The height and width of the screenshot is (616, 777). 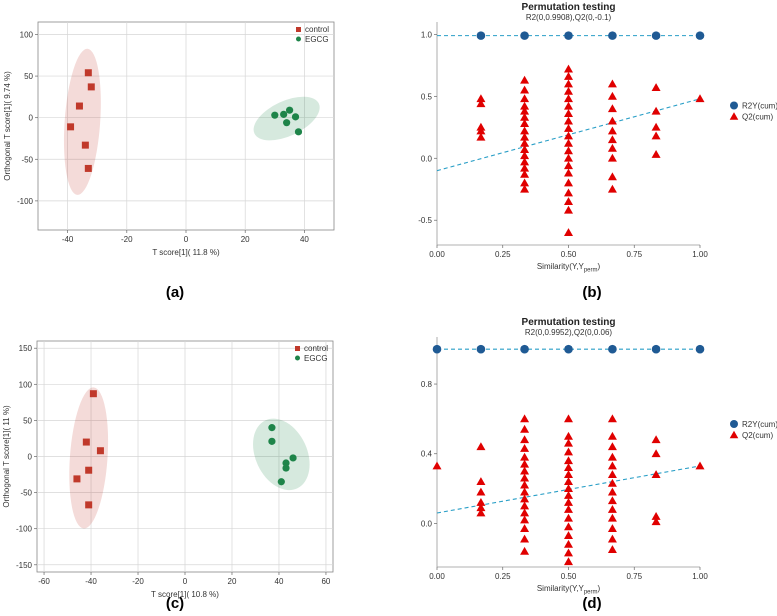 What do you see at coordinates (175, 292) in the screenshot?
I see `panel-label: (a)` at bounding box center [175, 292].